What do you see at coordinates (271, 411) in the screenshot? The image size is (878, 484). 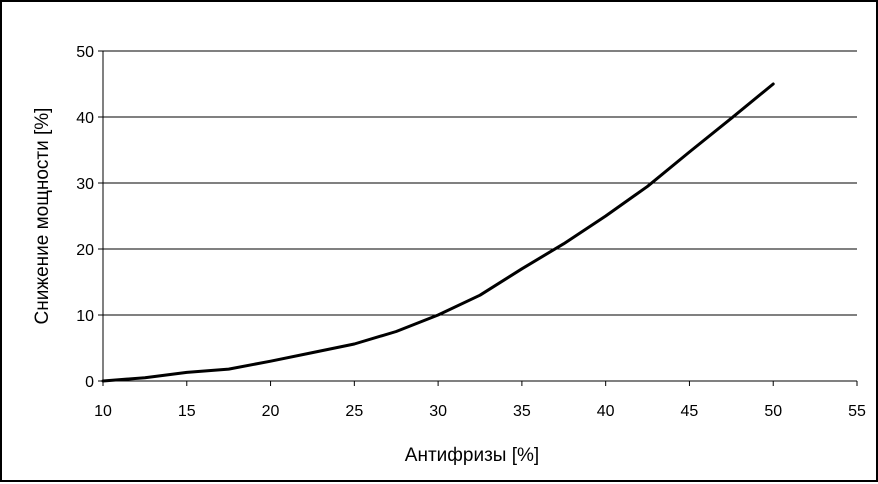 I see `x-tick-label-20: 20` at bounding box center [271, 411].